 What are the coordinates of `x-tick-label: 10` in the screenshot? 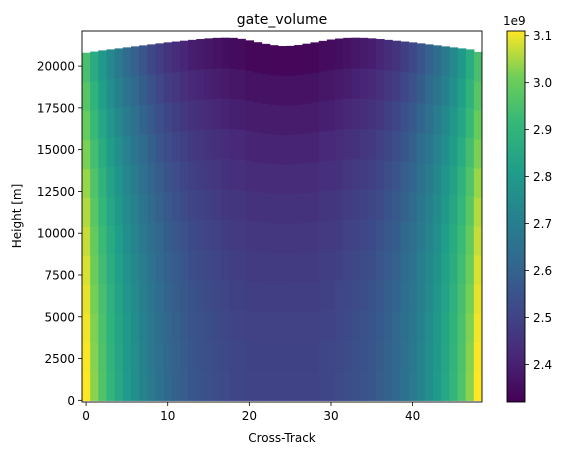 It's located at (167, 416).